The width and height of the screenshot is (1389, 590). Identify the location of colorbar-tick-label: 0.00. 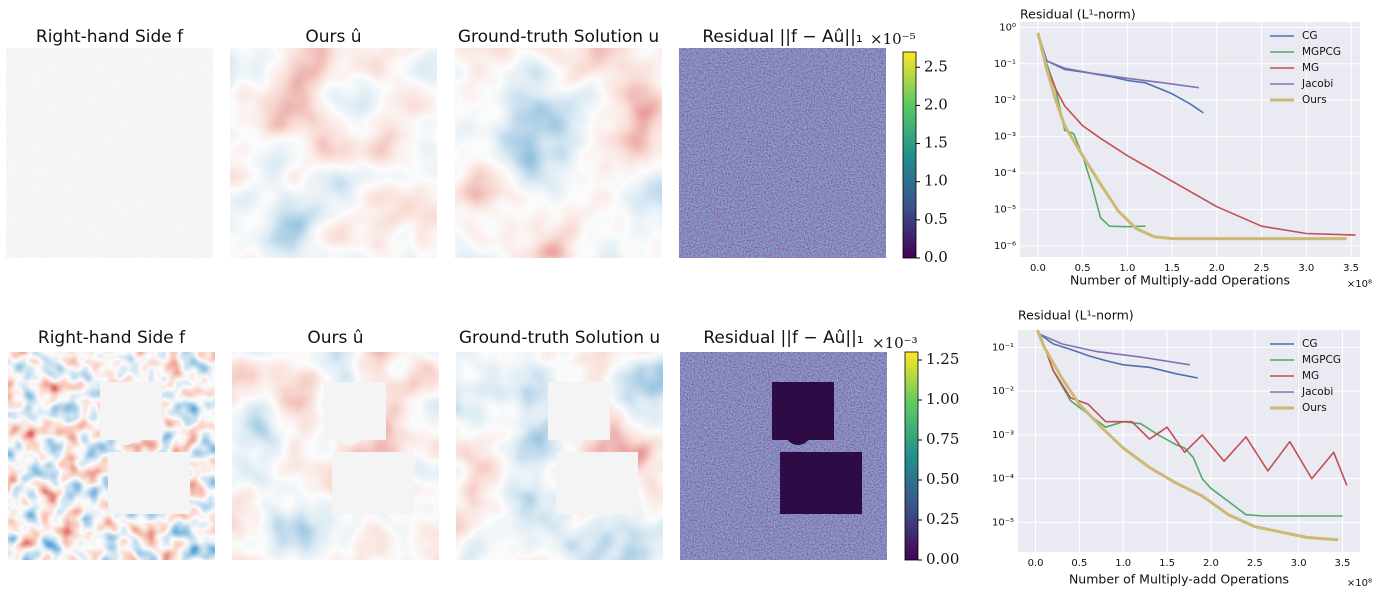
(942, 559).